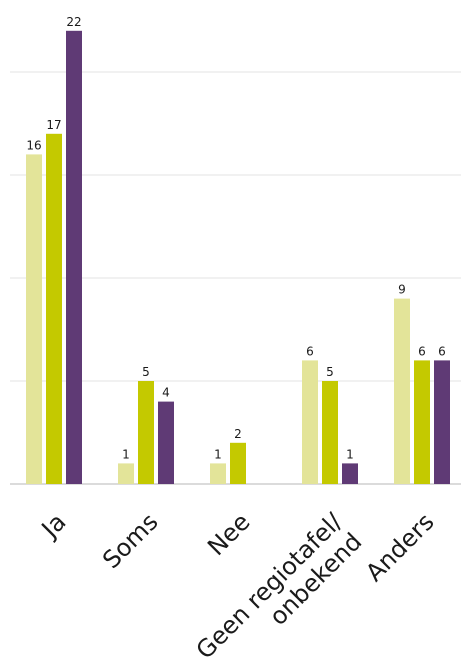 The height and width of the screenshot is (666, 461). I want to click on x-tick-label: Ja, so click(53, 526).